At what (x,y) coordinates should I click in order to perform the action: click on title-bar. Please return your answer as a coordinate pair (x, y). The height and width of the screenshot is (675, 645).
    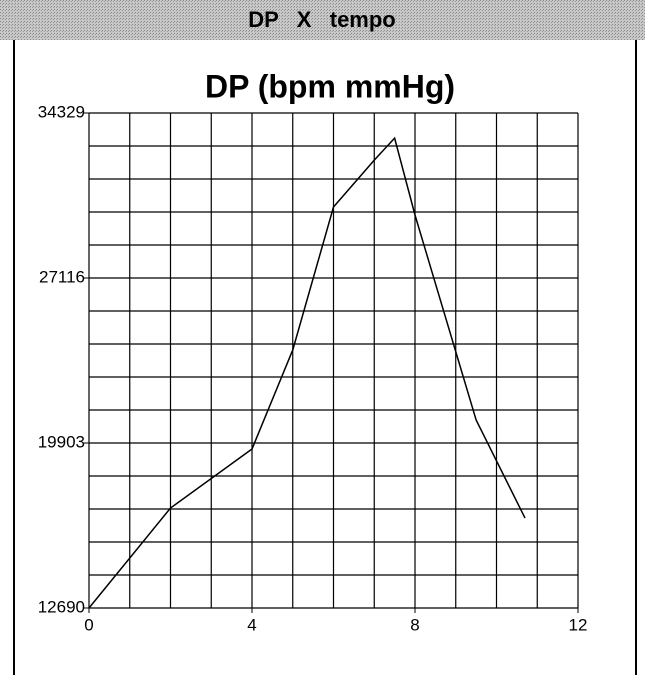
    Looking at the image, I should click on (322, 20).